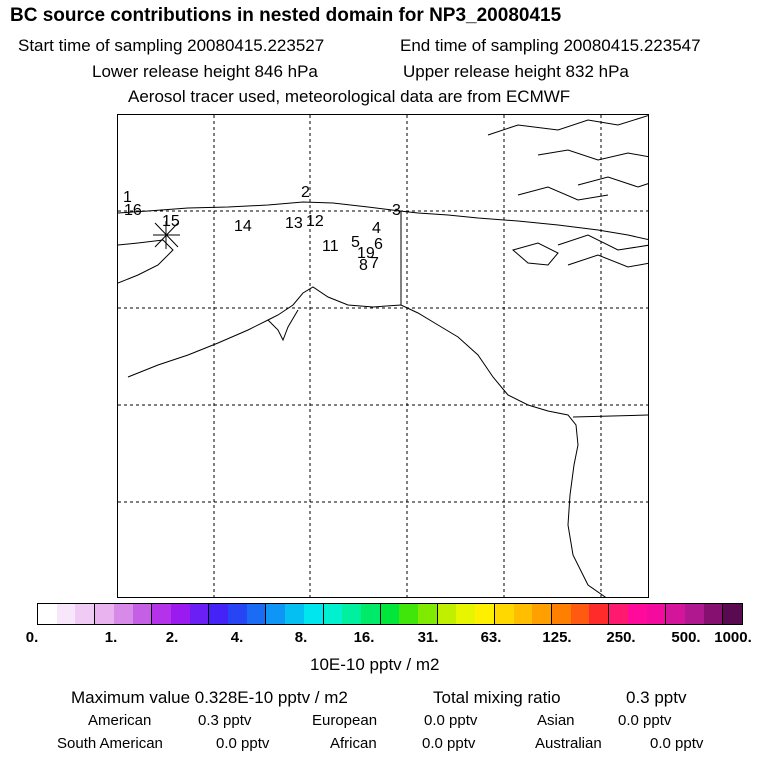  I want to click on colorbar-tick: 4., so click(237, 637).